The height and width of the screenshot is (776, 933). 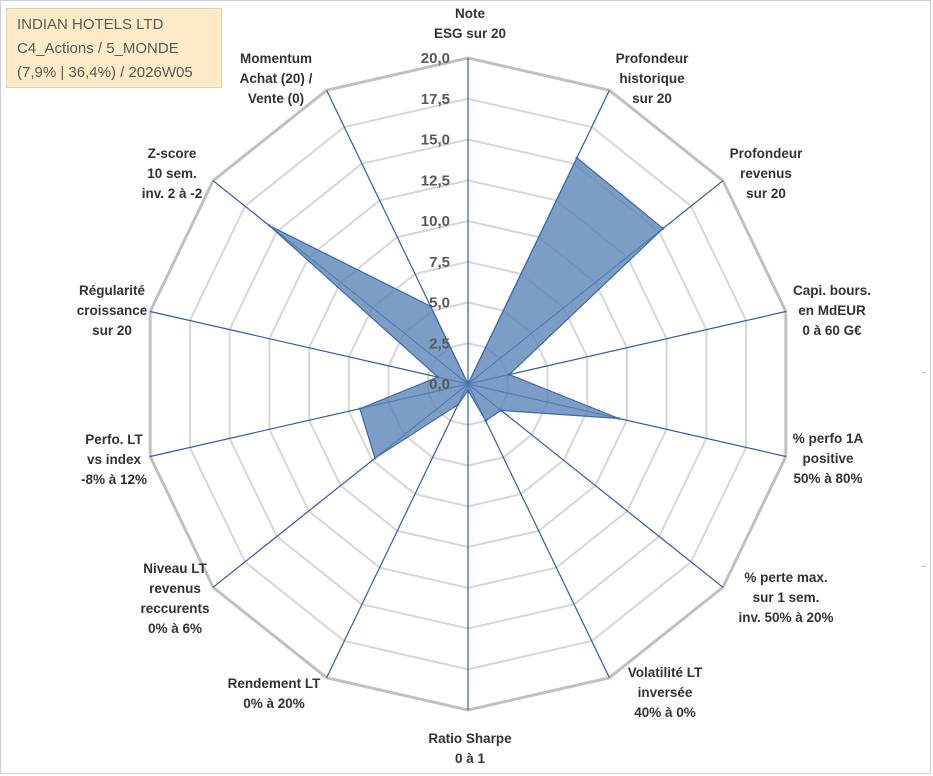 I want to click on axis-label: Capi. bours. en MdEUR 0 à 60 G€, so click(x=832, y=310).